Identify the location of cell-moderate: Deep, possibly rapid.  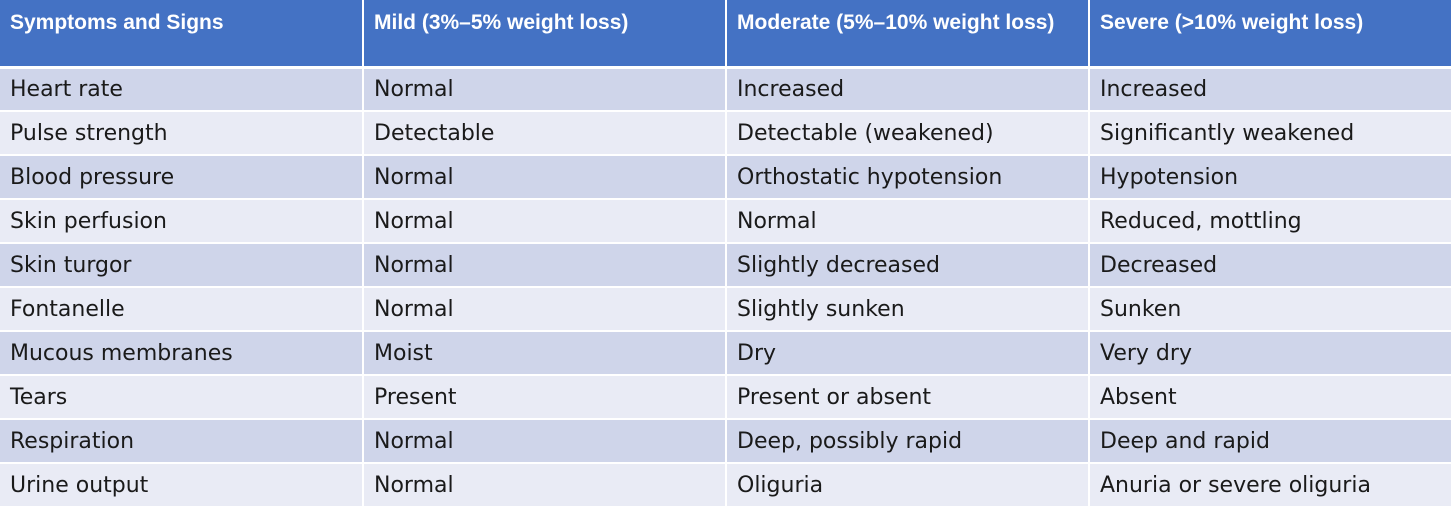
(908, 441).